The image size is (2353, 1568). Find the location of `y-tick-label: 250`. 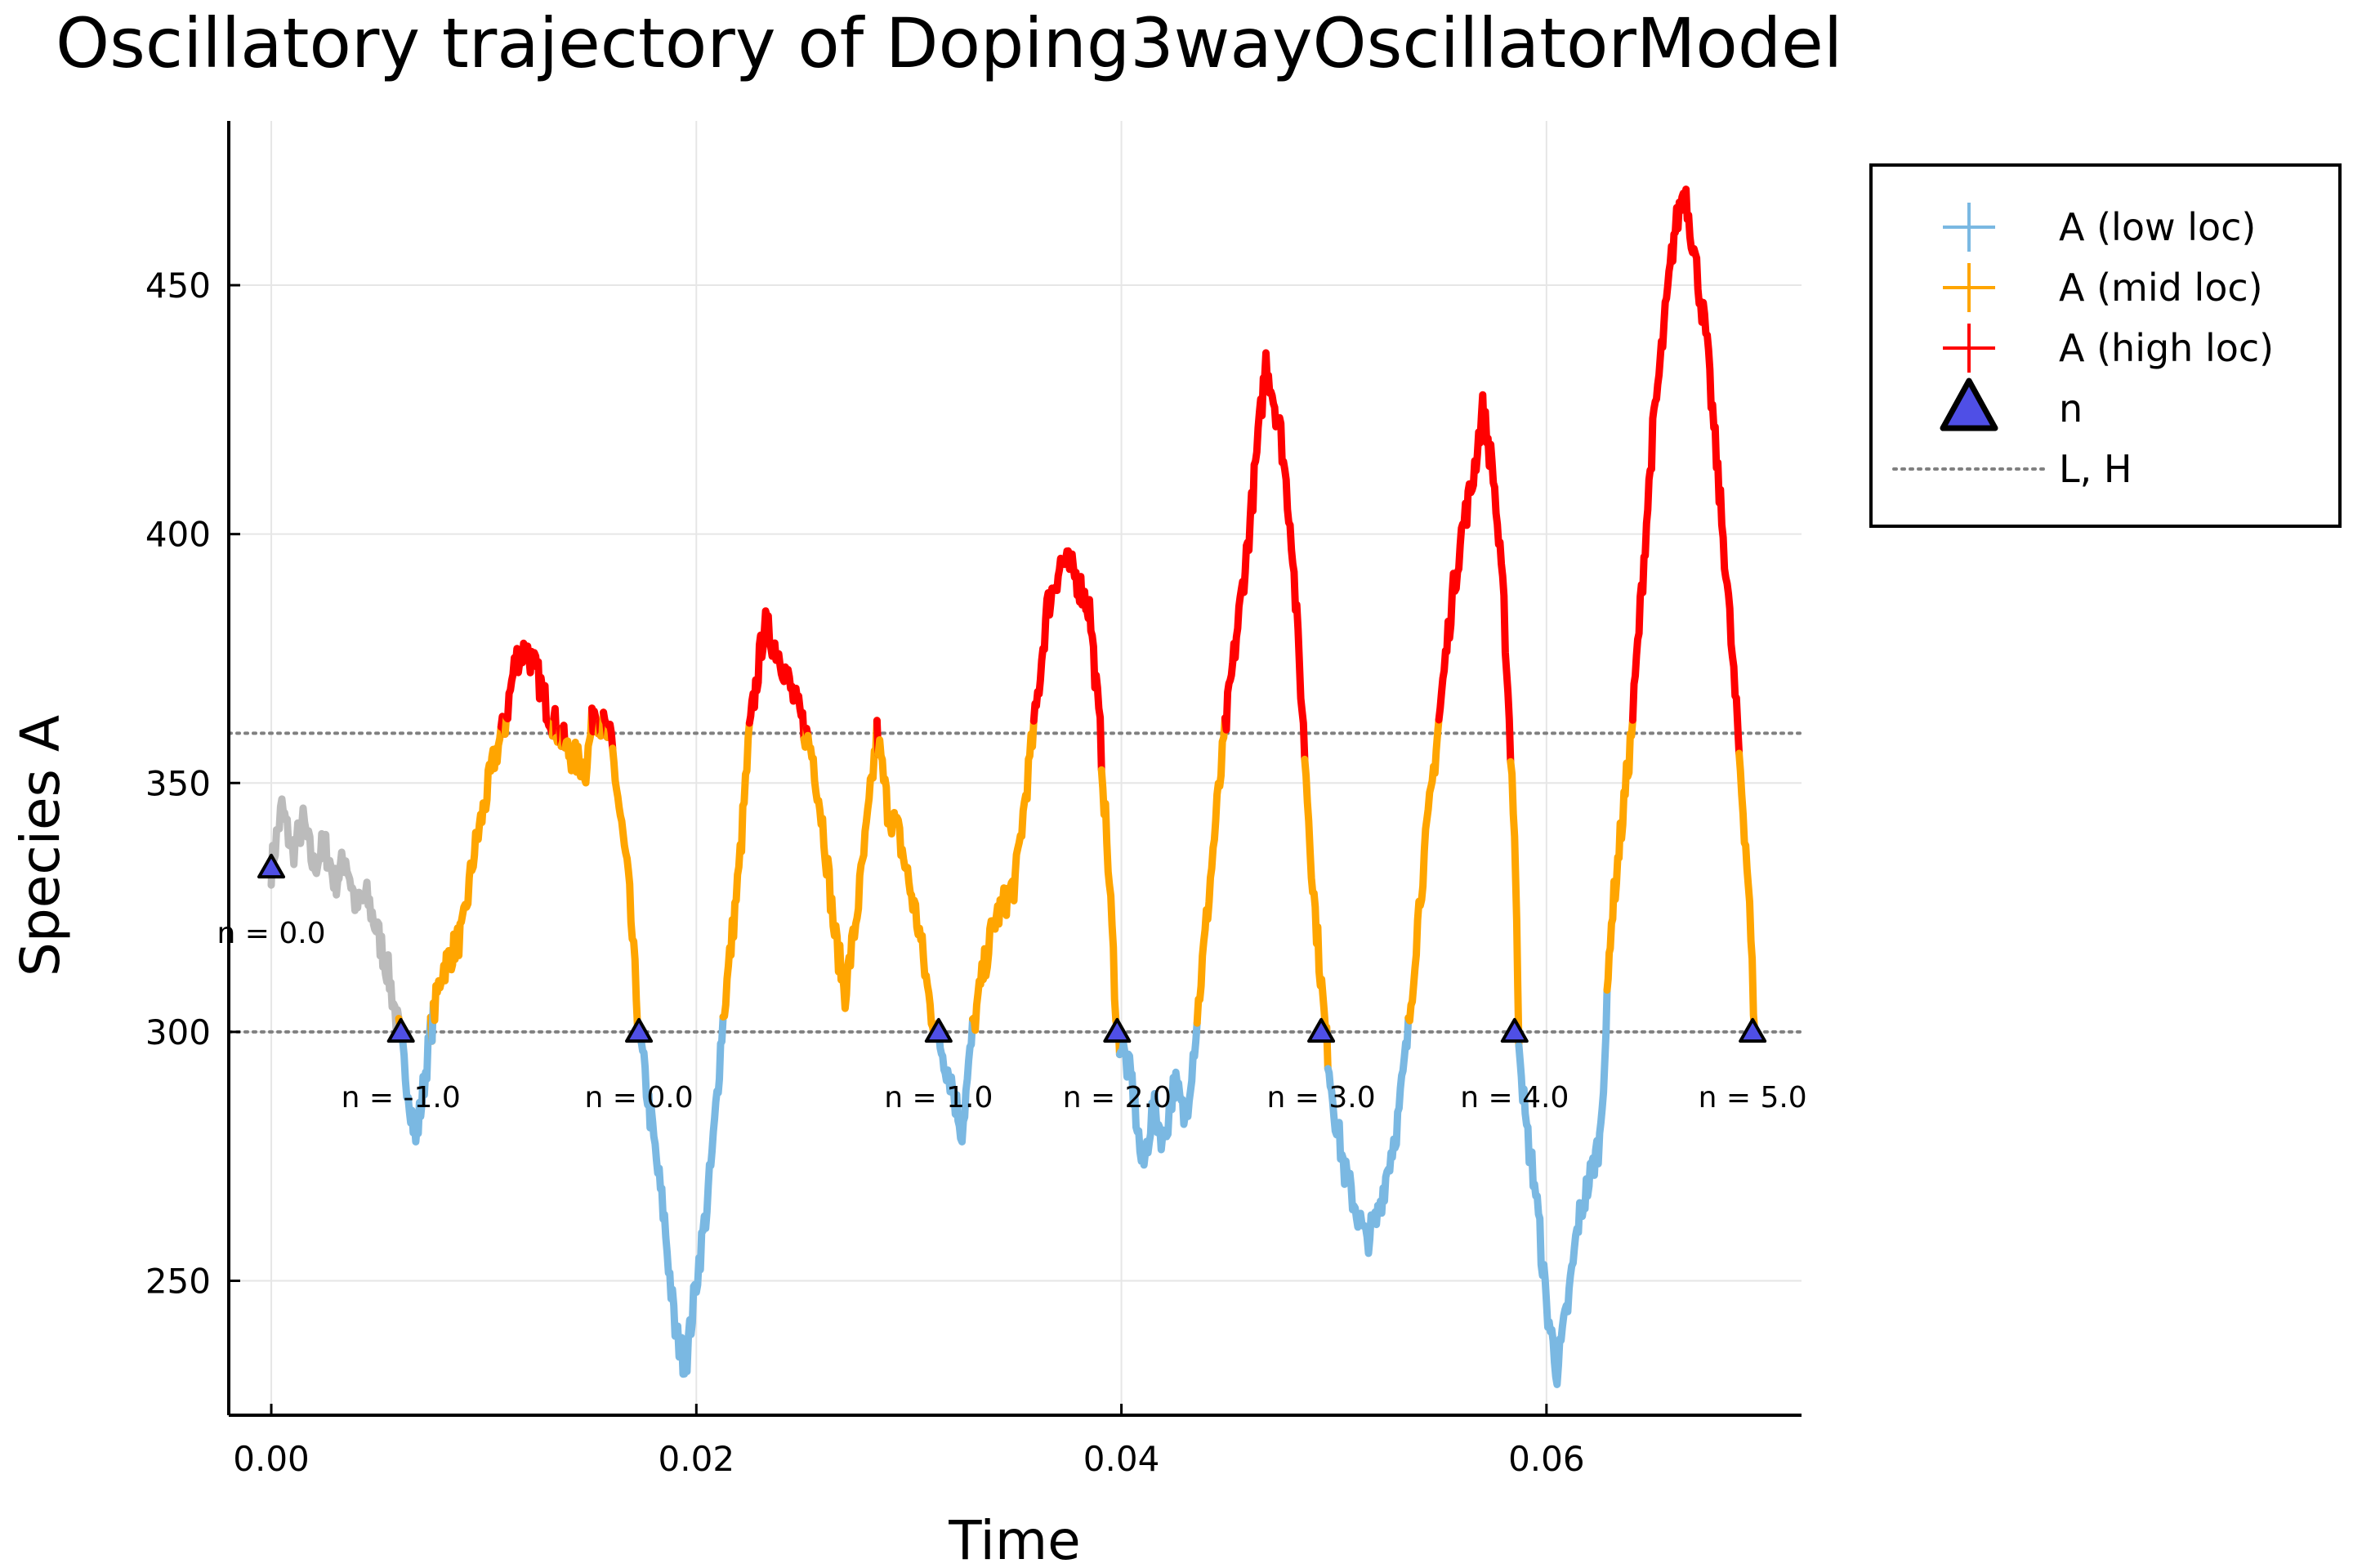

y-tick-label: 250 is located at coordinates (178, 1282).